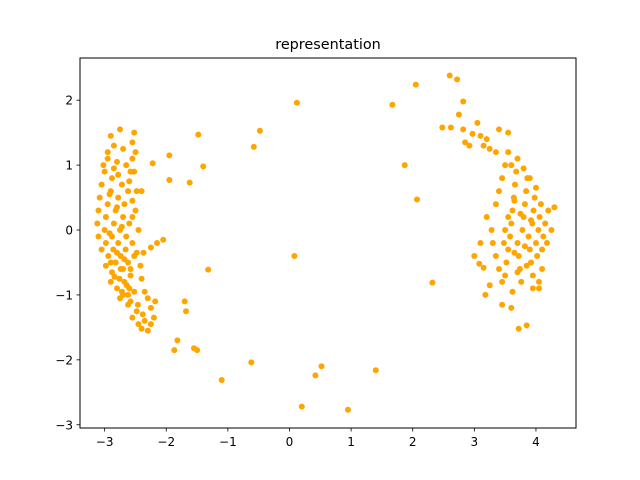 This screenshot has width=640, height=480. Describe the element at coordinates (475, 442) in the screenshot. I see `x-tick-label: 3` at that location.